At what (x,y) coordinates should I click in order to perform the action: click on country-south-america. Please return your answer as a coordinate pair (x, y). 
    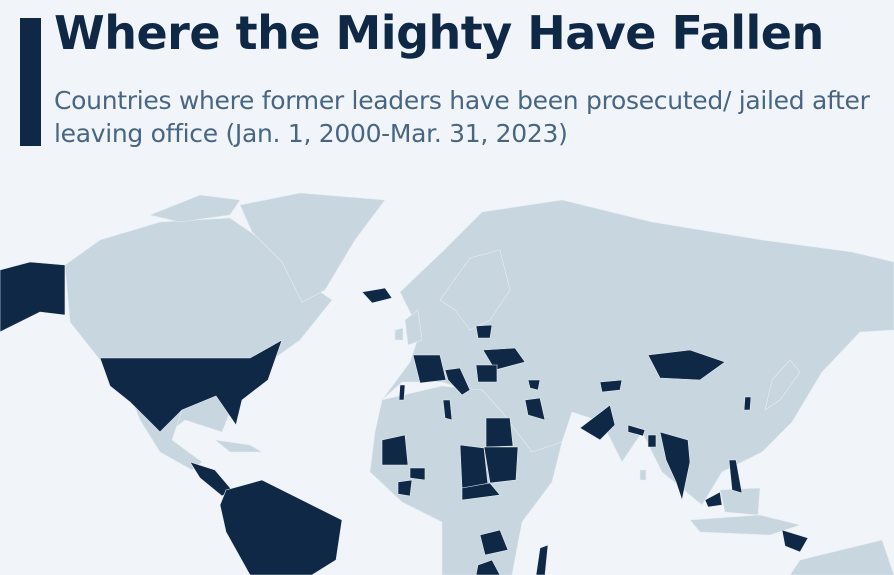
    Looking at the image, I should click on (281, 527).